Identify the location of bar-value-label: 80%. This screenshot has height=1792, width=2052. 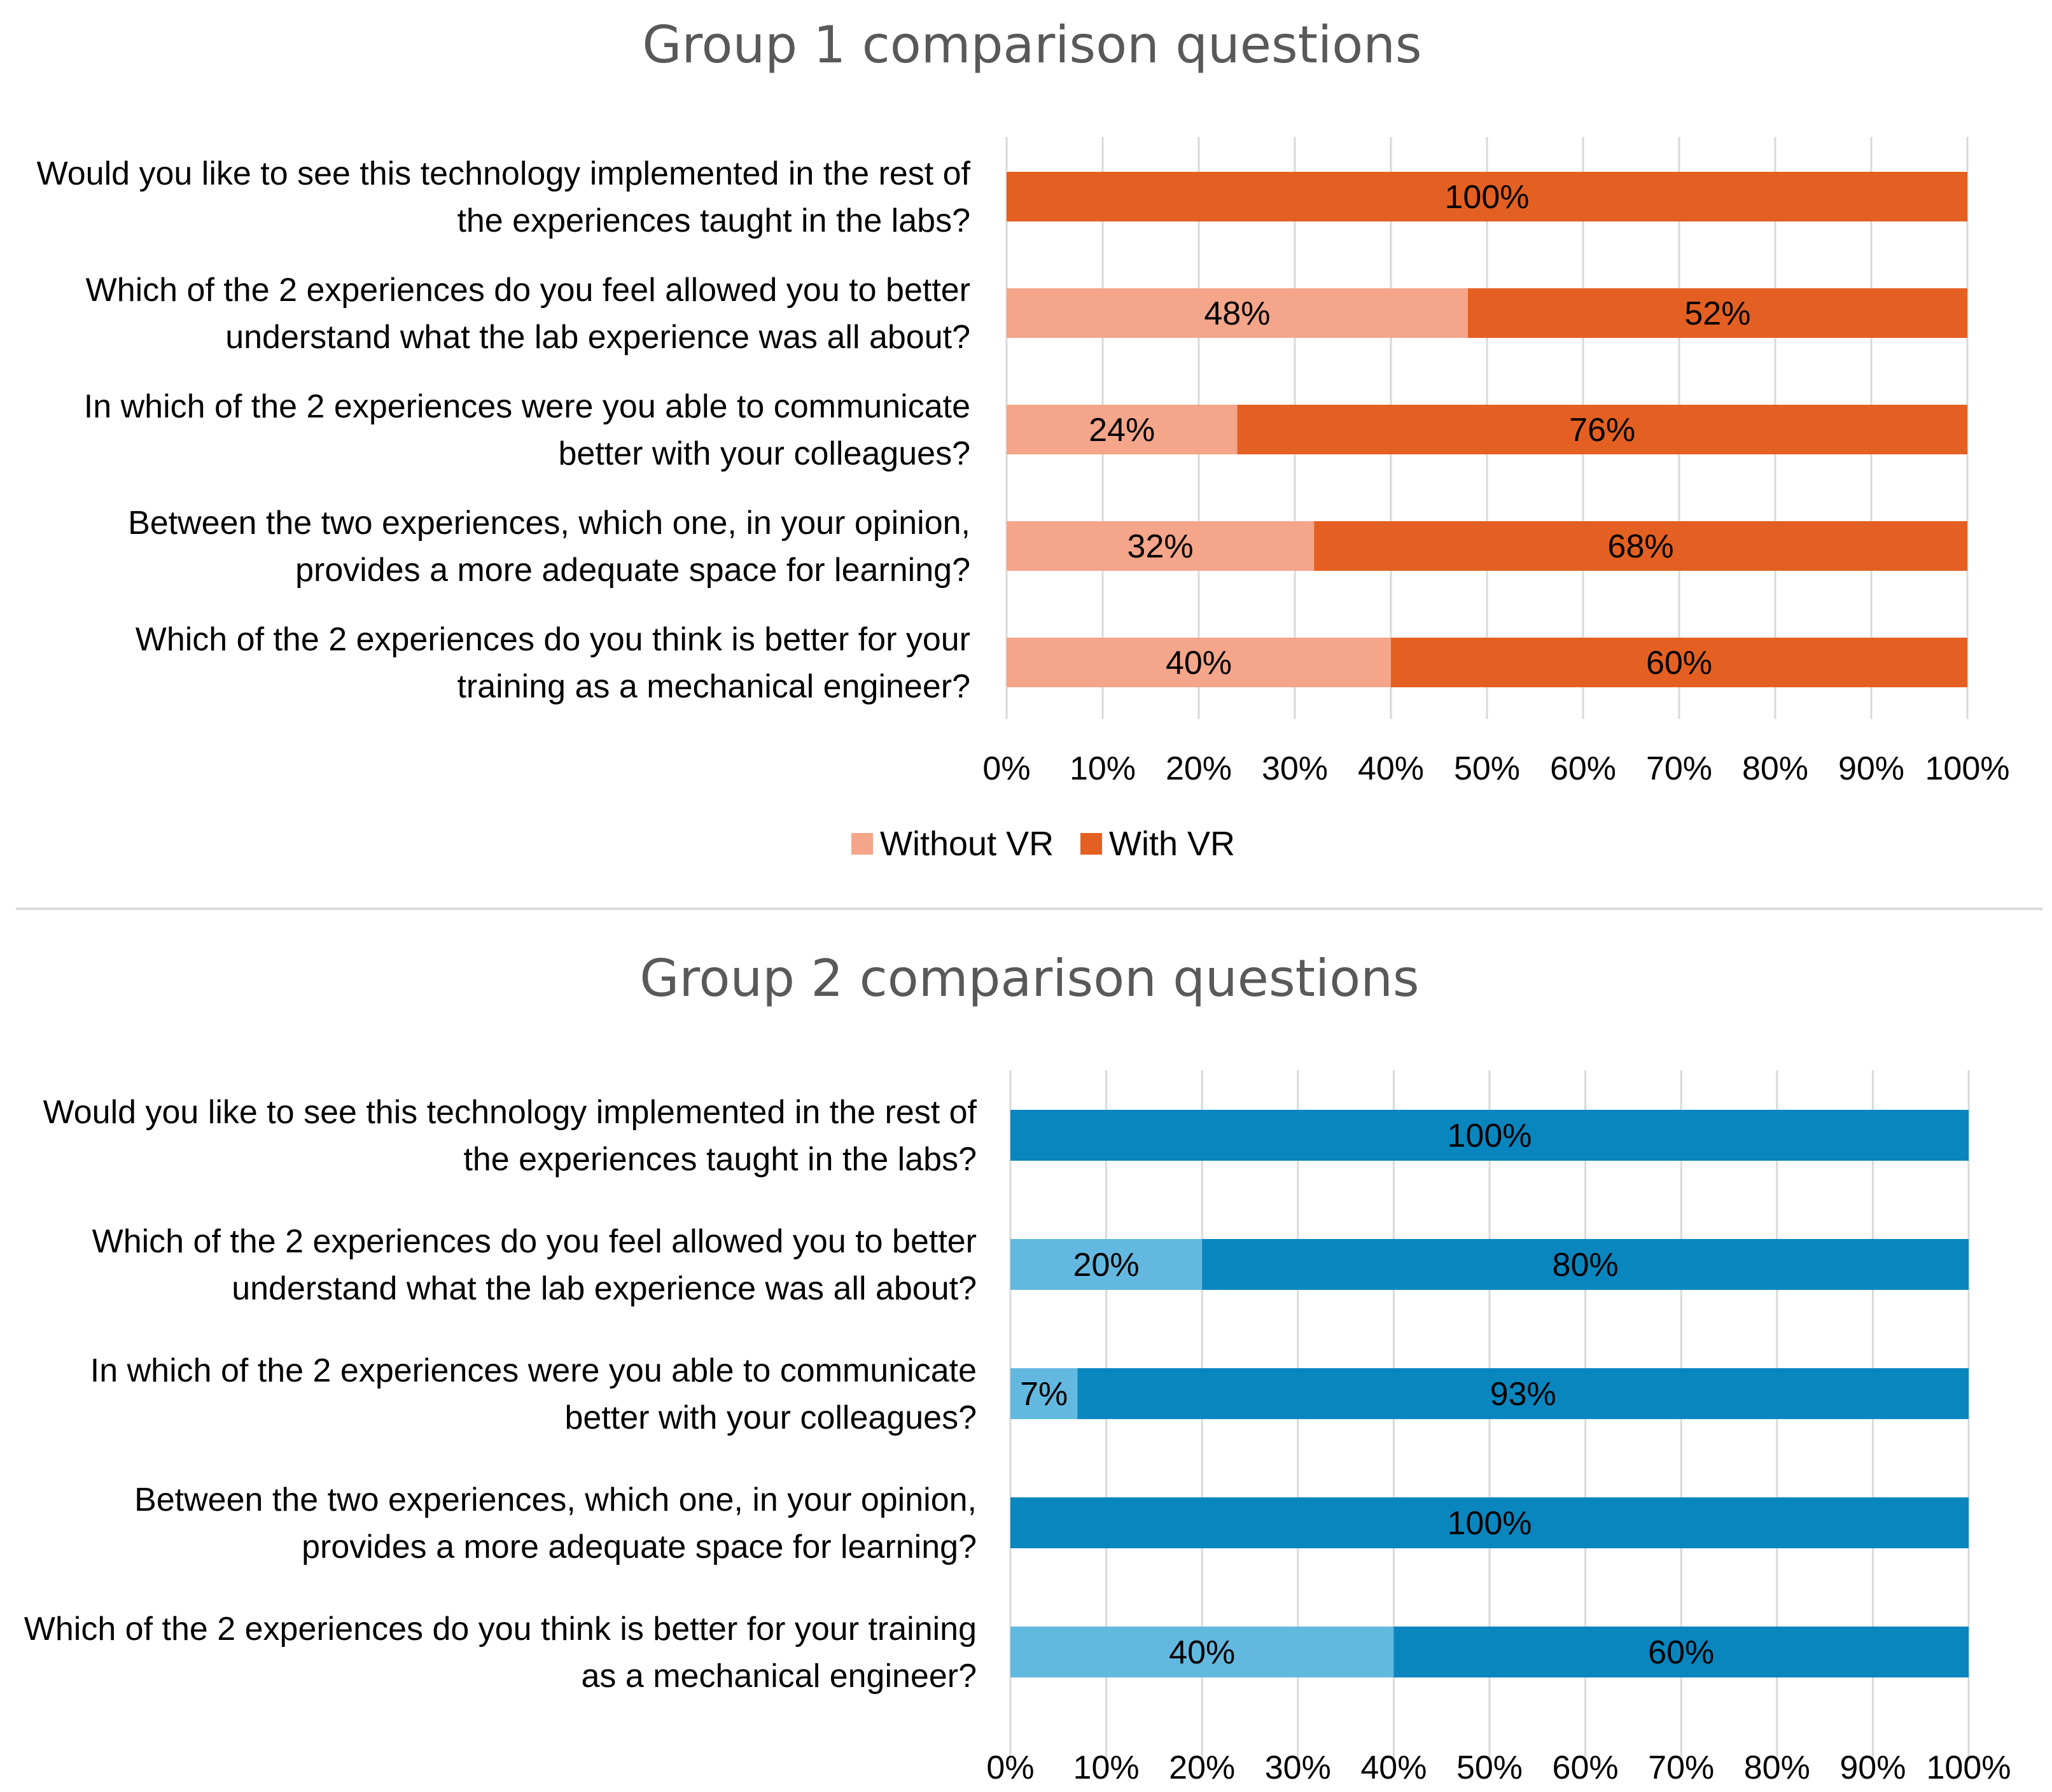
(1586, 1265).